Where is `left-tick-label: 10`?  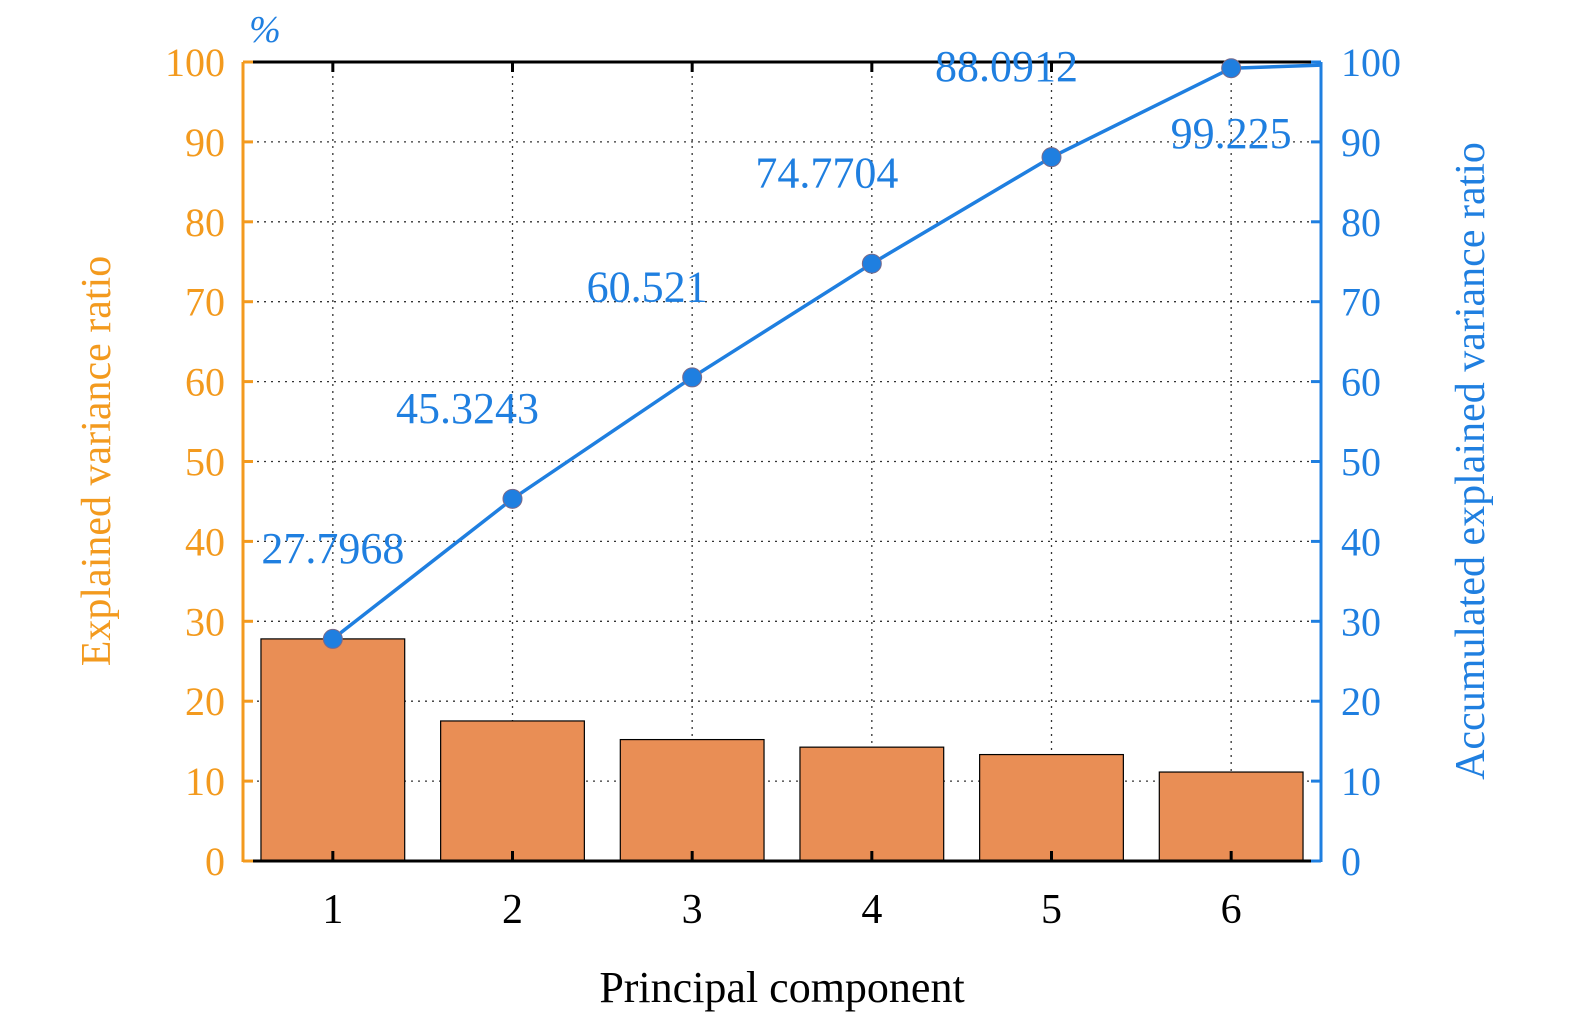
left-tick-label: 10 is located at coordinates (205, 781).